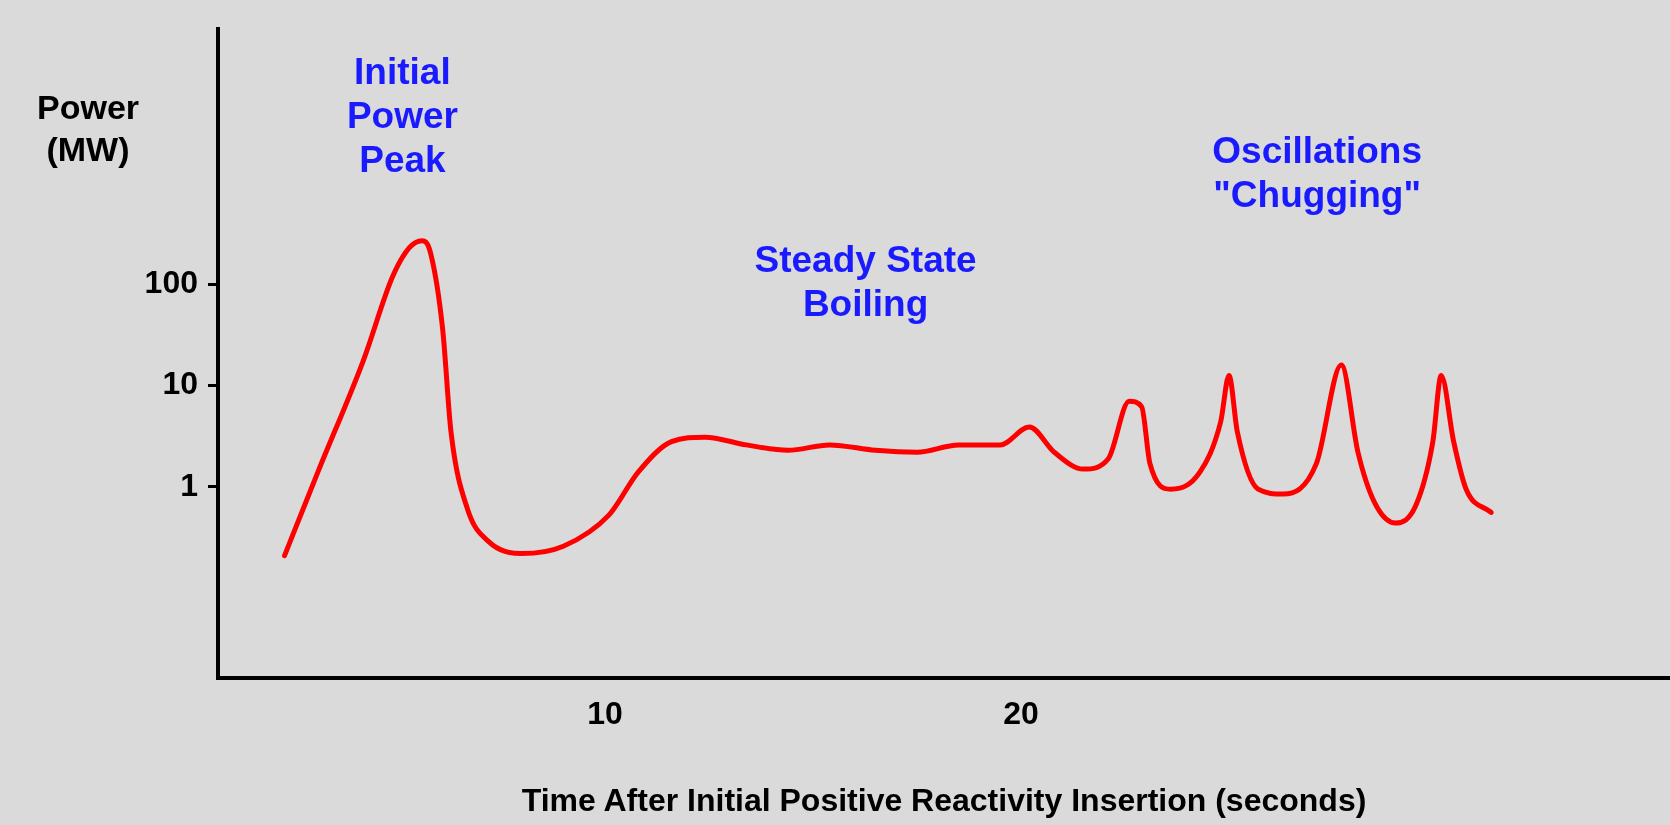 This screenshot has height=825, width=1670. I want to click on y-axis-title: Power (MW), so click(88, 127).